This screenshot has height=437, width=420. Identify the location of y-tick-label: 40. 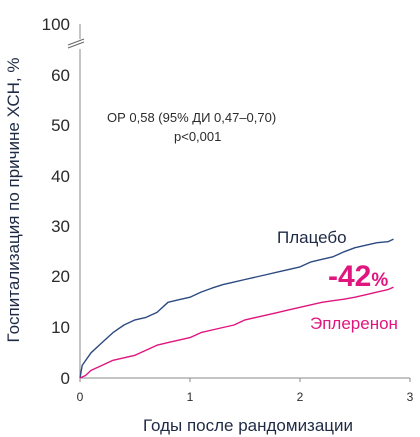
(60, 176).